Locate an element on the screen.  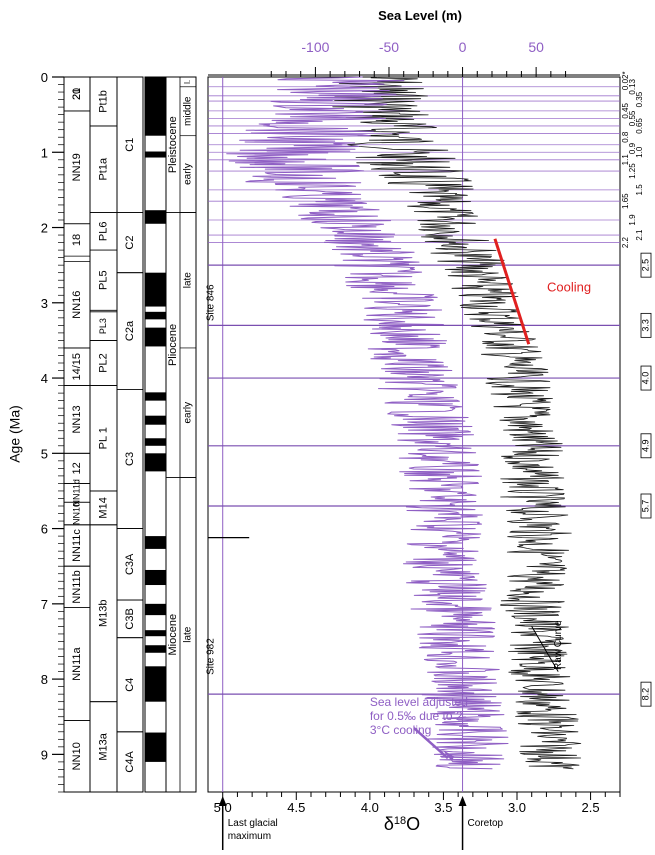
nannofossil-zone-label: NN10 is located at coordinates (77, 756).